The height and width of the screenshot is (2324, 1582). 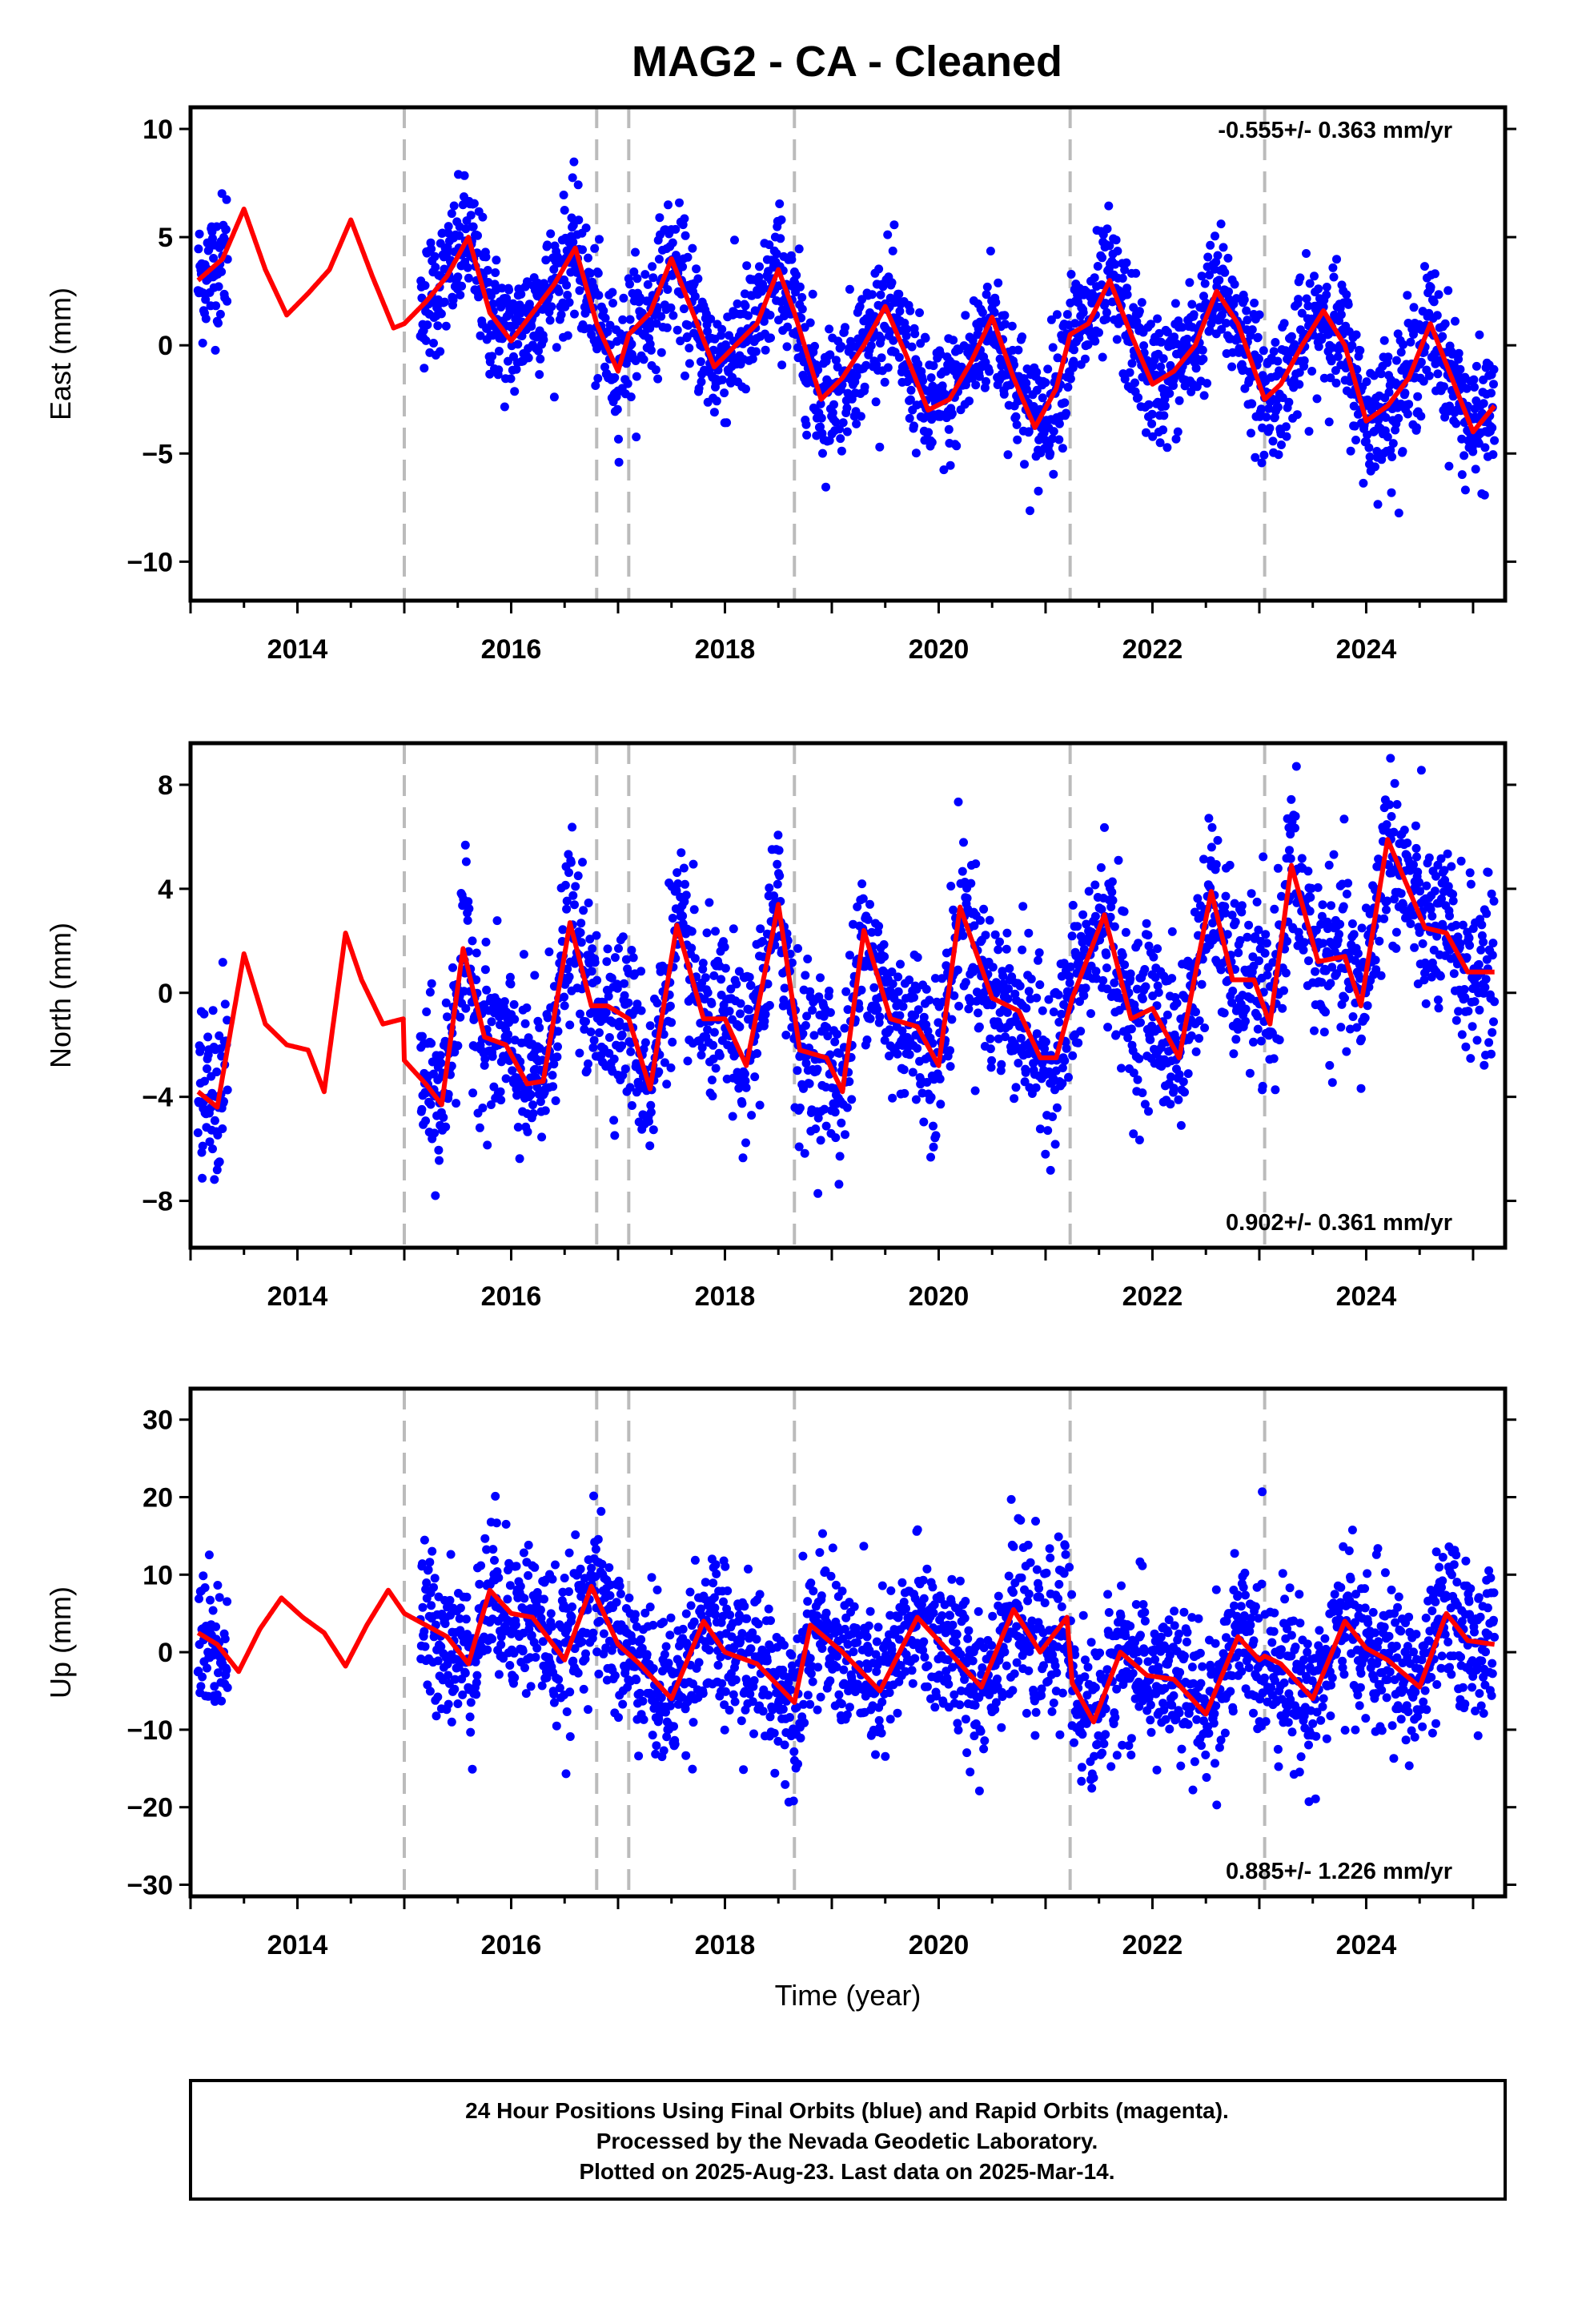 What do you see at coordinates (939, 1296) in the screenshot?
I see `x-tick-label: 2020` at bounding box center [939, 1296].